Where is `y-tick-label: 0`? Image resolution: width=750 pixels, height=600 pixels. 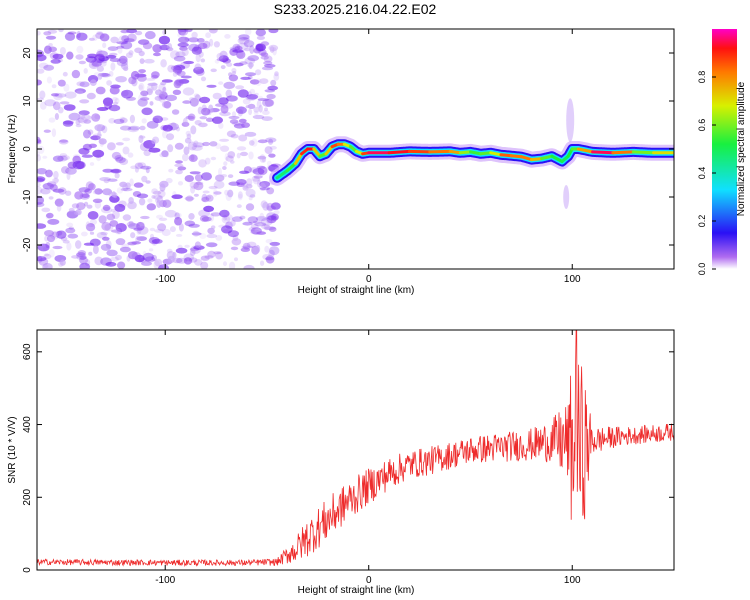 y-tick-label: 0 is located at coordinates (27, 149).